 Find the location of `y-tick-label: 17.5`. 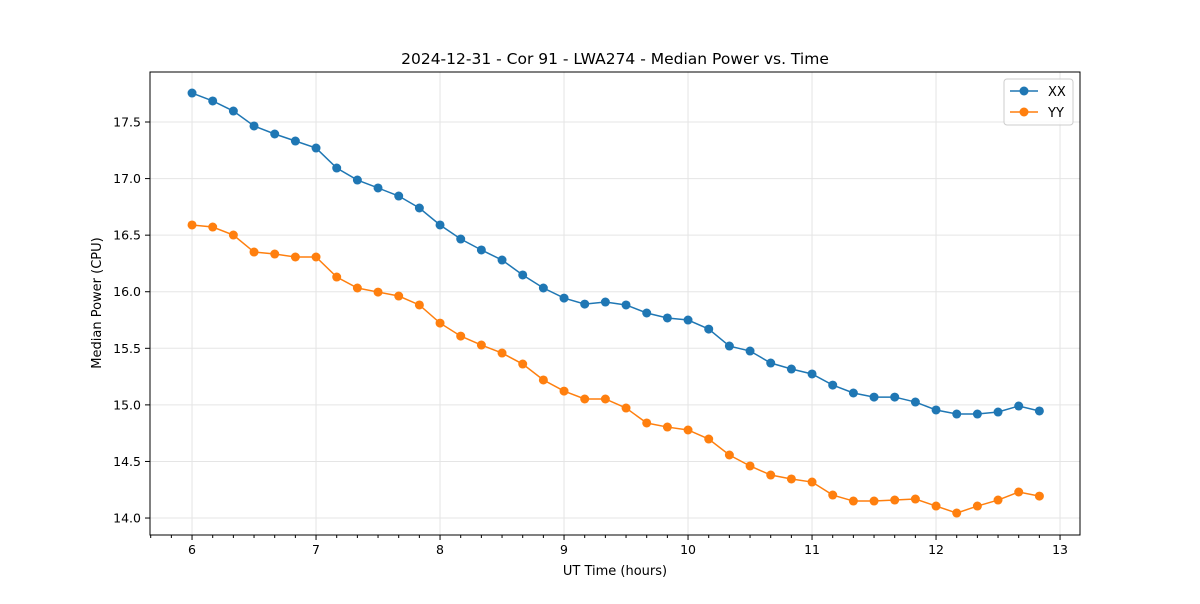

y-tick-label: 17.5 is located at coordinates (127, 122).